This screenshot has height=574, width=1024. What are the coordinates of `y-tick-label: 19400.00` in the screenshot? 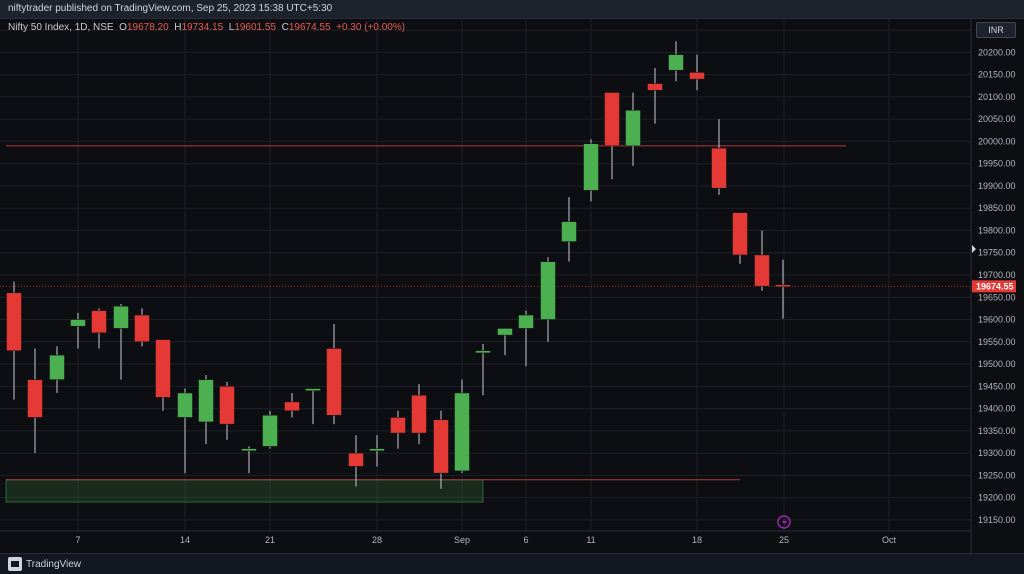 It's located at (997, 409).